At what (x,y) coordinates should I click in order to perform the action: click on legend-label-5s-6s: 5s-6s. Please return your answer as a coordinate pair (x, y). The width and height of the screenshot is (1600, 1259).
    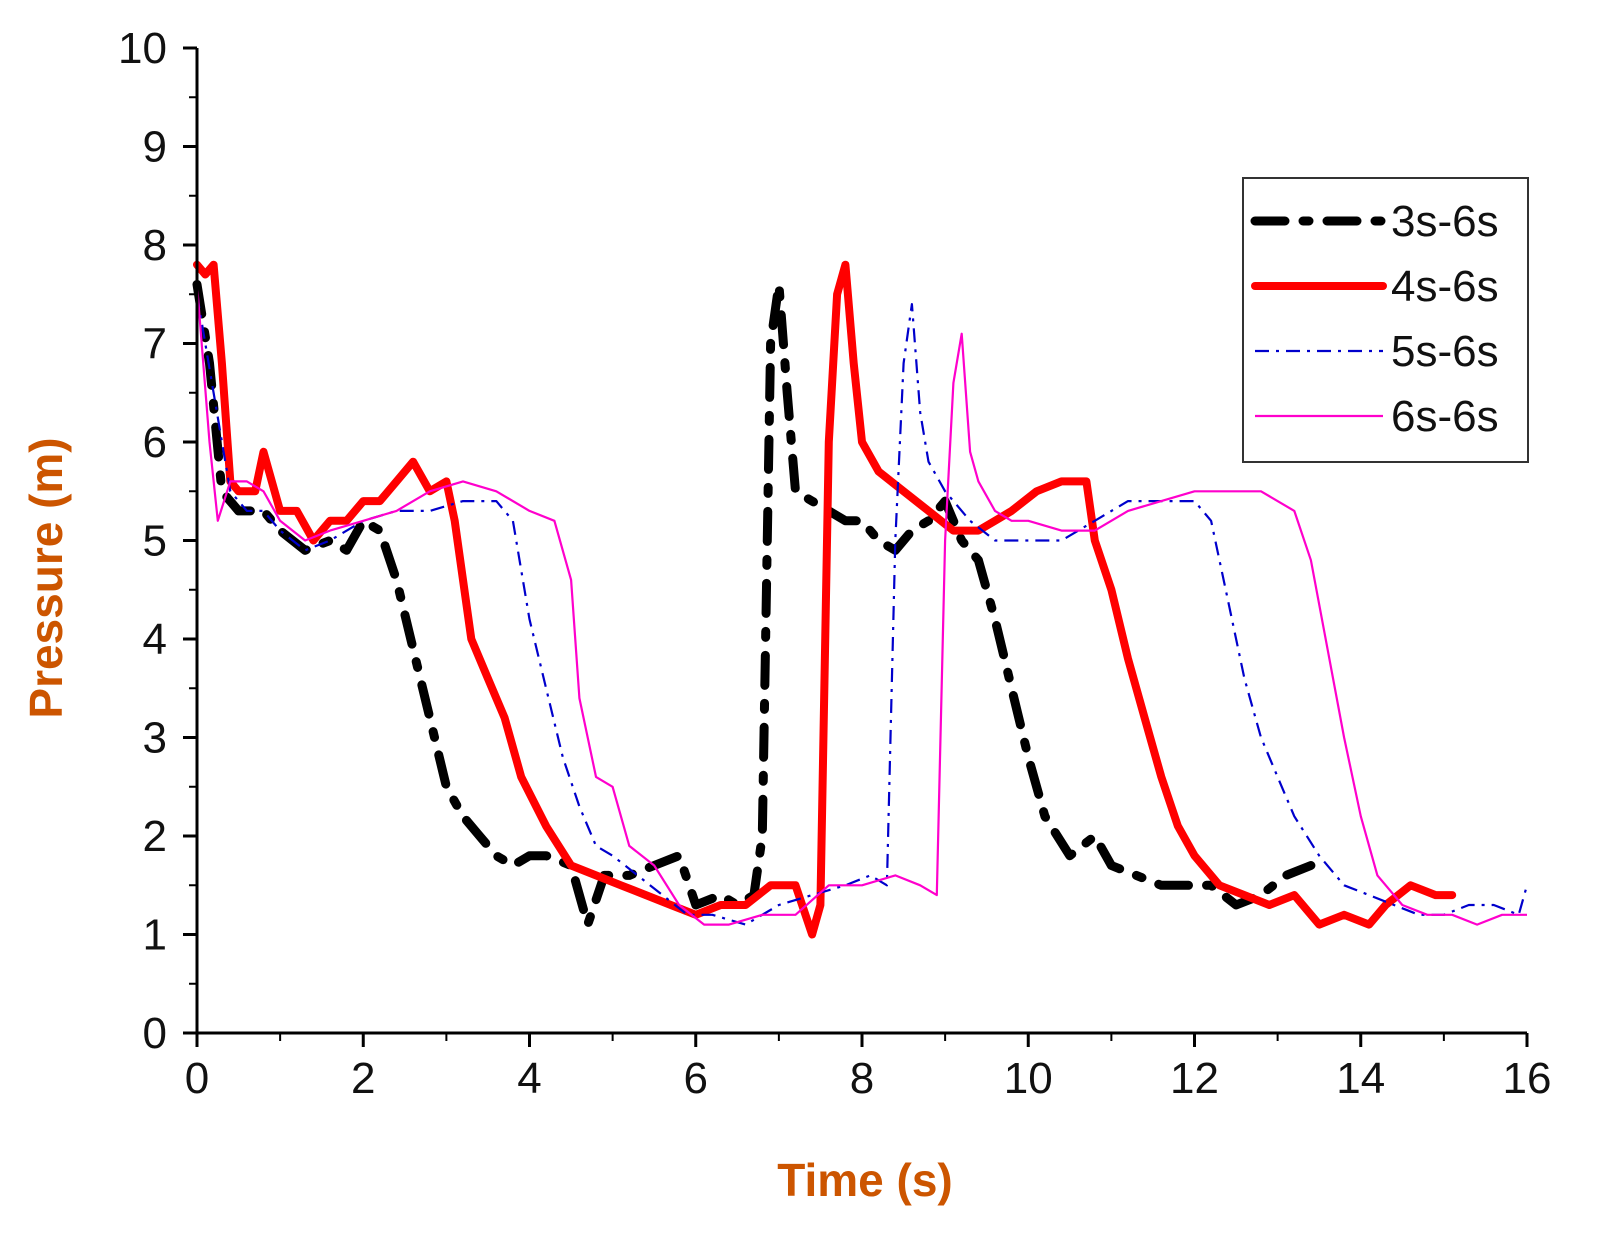
    Looking at the image, I should click on (1445, 351).